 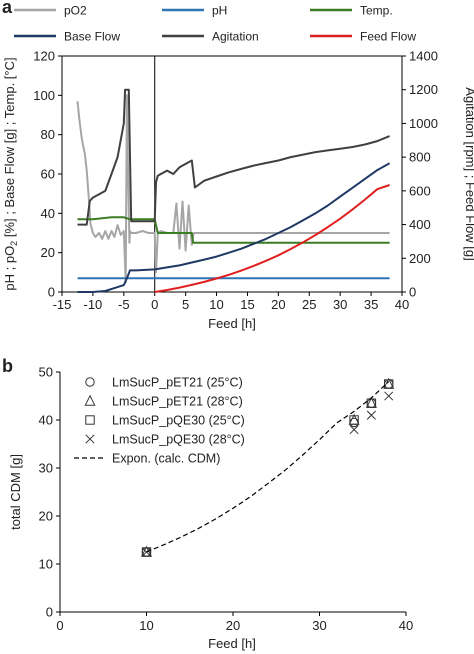 I want to click on left-y-tick-label: 120, so click(x=44, y=56).